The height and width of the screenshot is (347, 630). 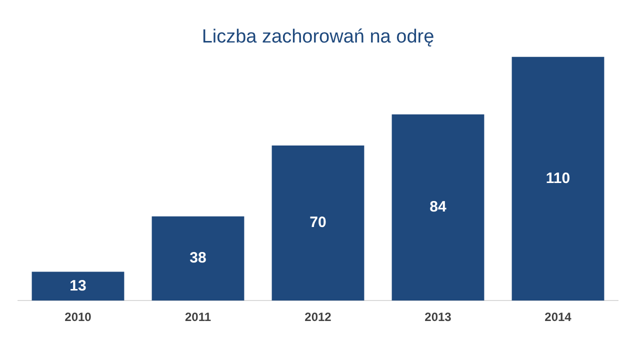 I want to click on x-tick-label: 2014, so click(x=558, y=317).